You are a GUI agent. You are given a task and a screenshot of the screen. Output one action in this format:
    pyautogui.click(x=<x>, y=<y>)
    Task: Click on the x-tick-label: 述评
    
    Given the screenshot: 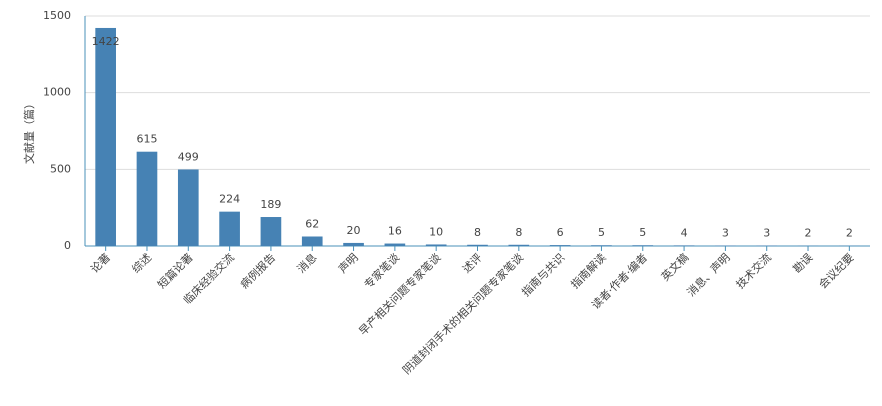 What is the action you would take?
    pyautogui.click(x=472, y=263)
    